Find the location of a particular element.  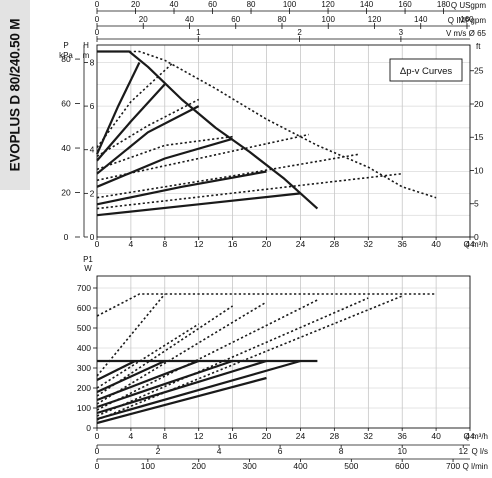

h-axis-tick-label: 2 is located at coordinates (92, 193).